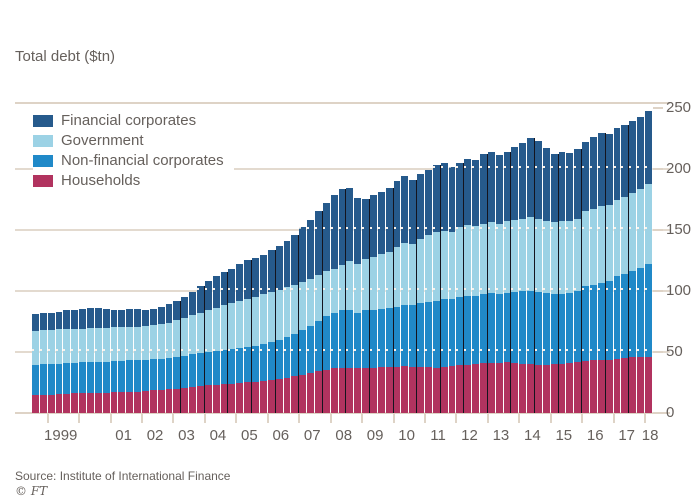 Image resolution: width=700 pixels, height=500 pixels. I want to click on x-axis-label: 01, so click(123, 435).